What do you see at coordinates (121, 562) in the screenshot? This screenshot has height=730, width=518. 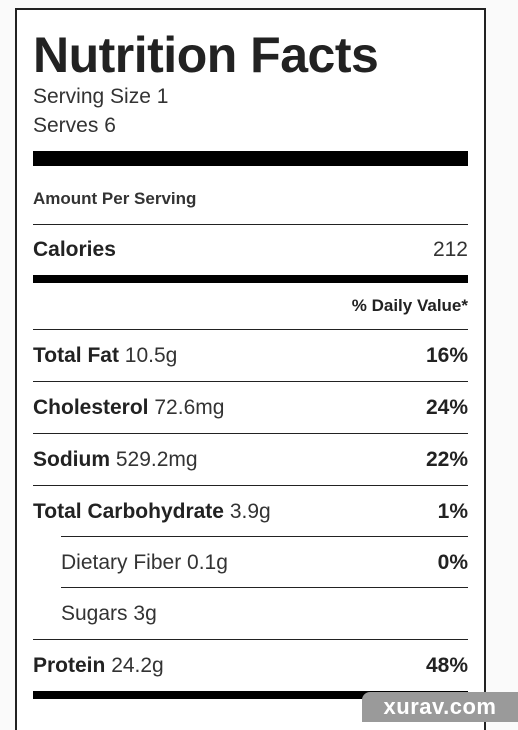 I see `nutrient-name: Dietary Fiber` at bounding box center [121, 562].